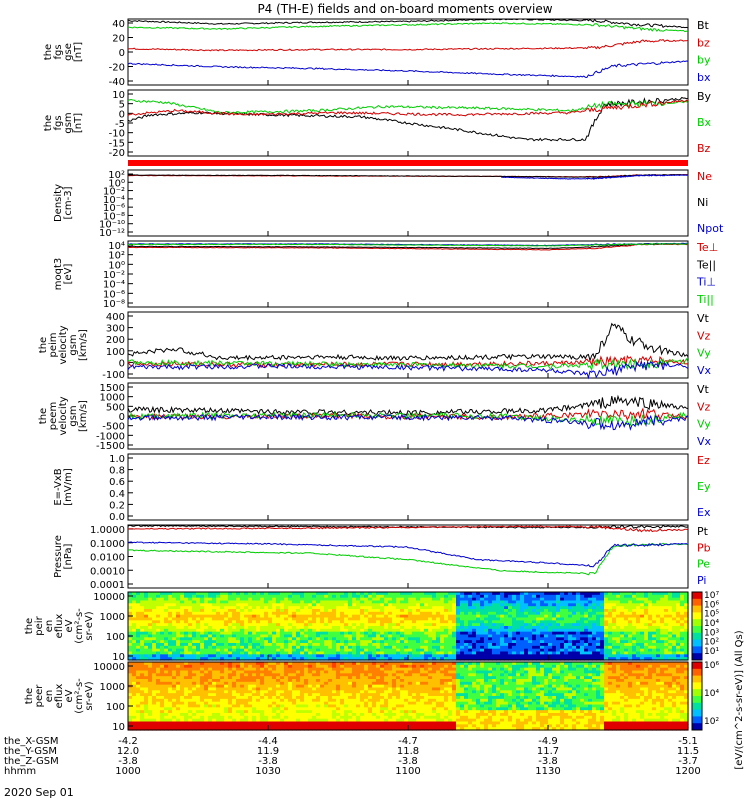  What do you see at coordinates (79, 626) in the screenshot?
I see `ylabel-line: (cm²-s-` at bounding box center [79, 626].